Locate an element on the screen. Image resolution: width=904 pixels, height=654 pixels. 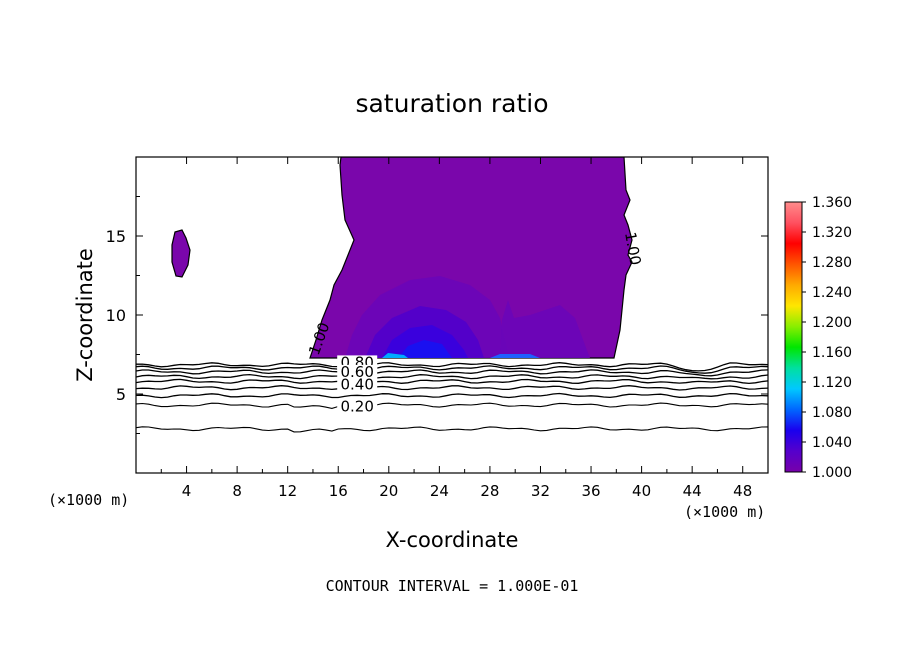
y-tick-label: 5 is located at coordinates (121, 394).